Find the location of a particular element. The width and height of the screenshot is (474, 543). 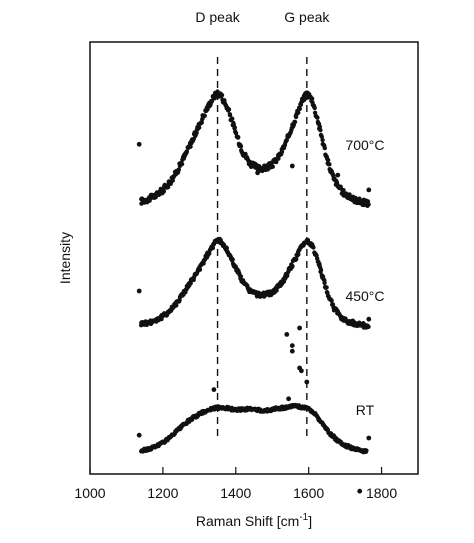

x-axis-label: Raman Shift [cm-1] is located at coordinates (254, 520).